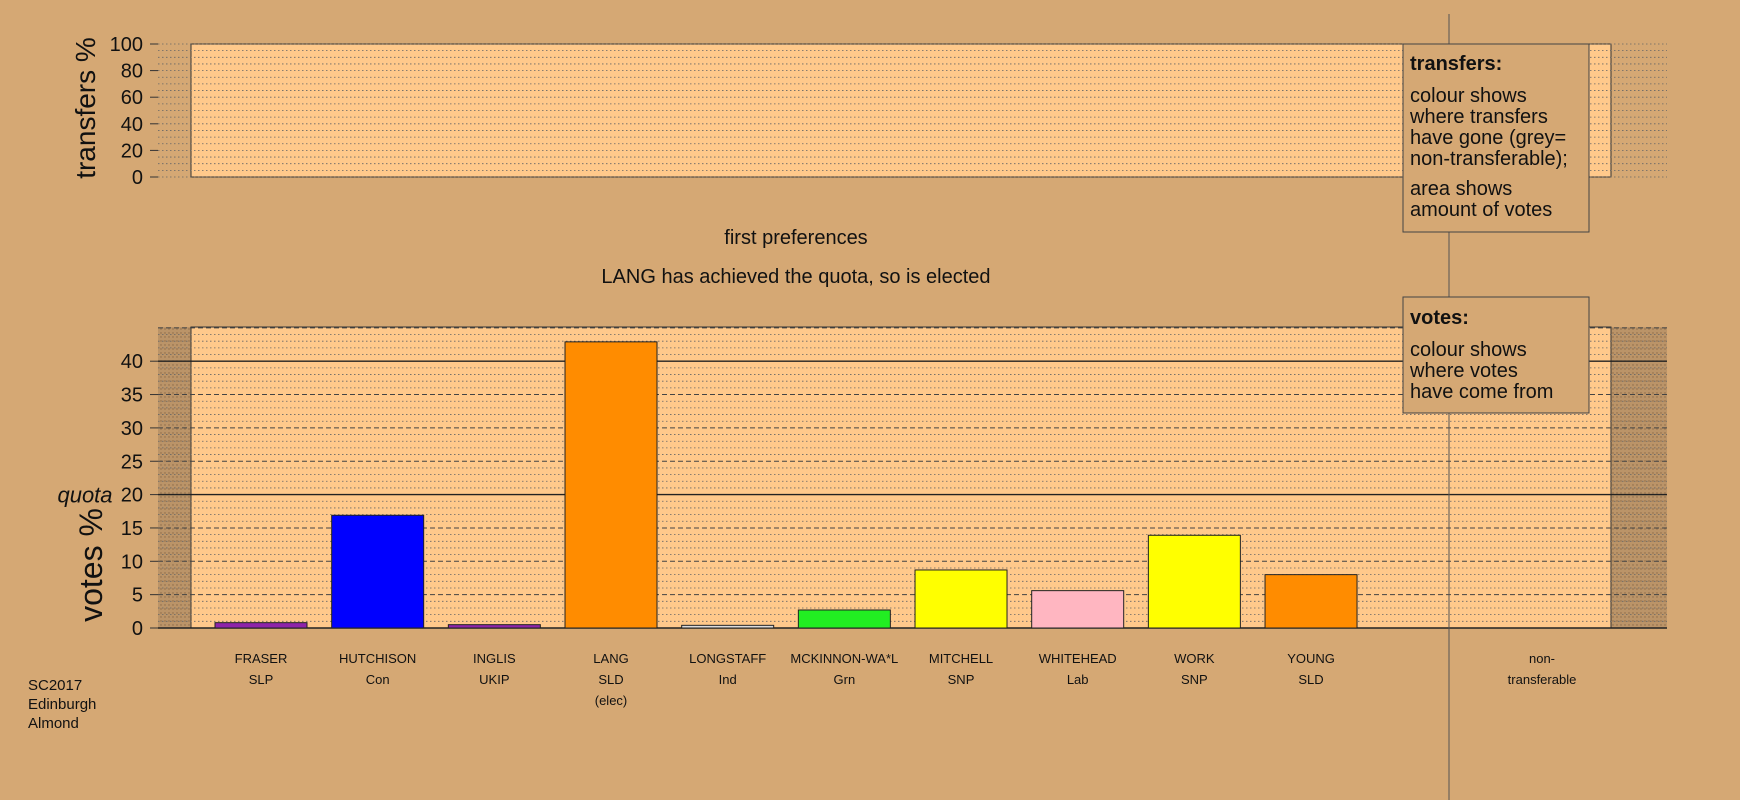 This screenshot has height=800, width=1740. I want to click on votes-shade-left, so click(174, 477).